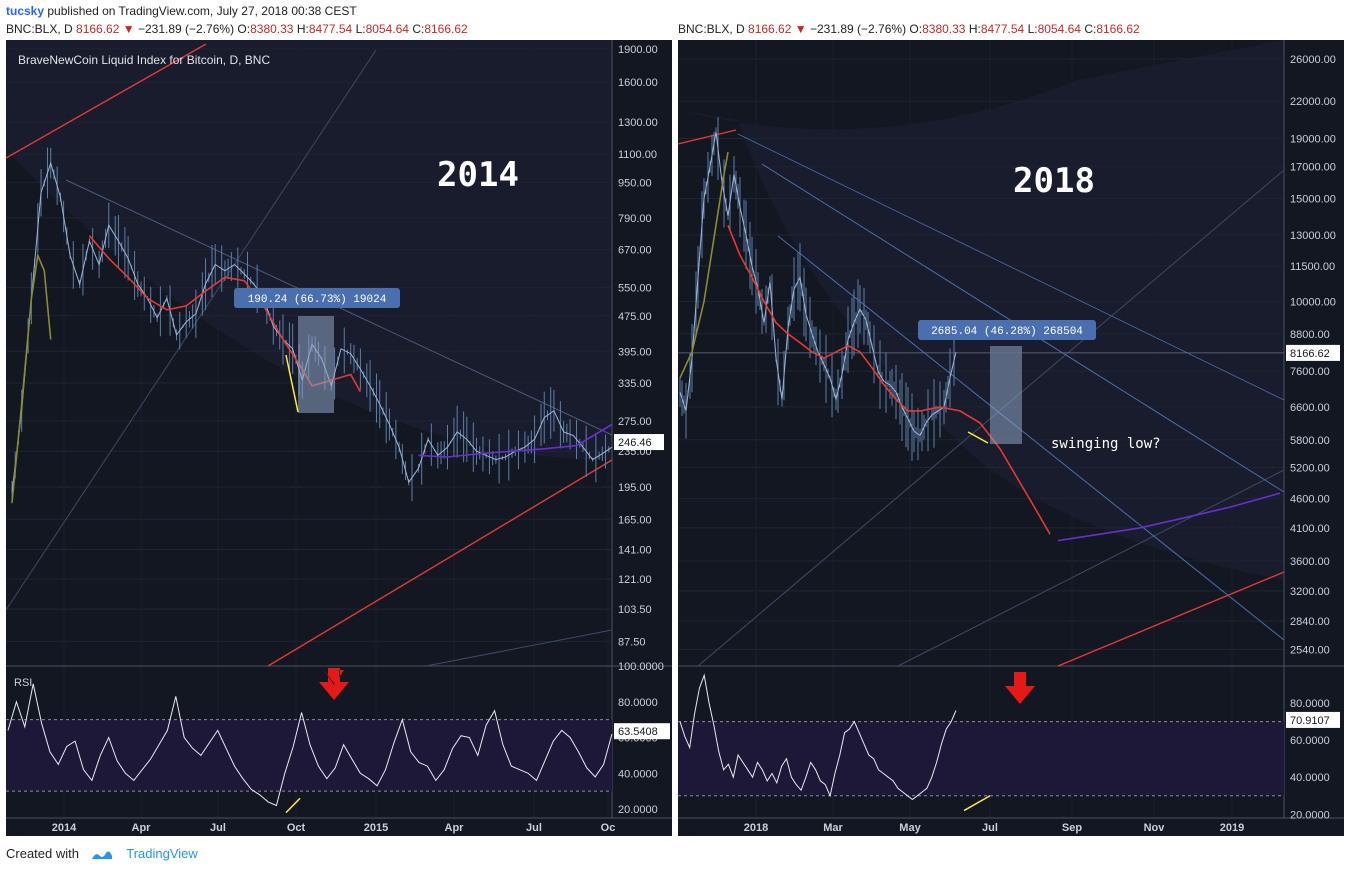  I want to click on y-tick-label: 11500.00, so click(1312, 267).